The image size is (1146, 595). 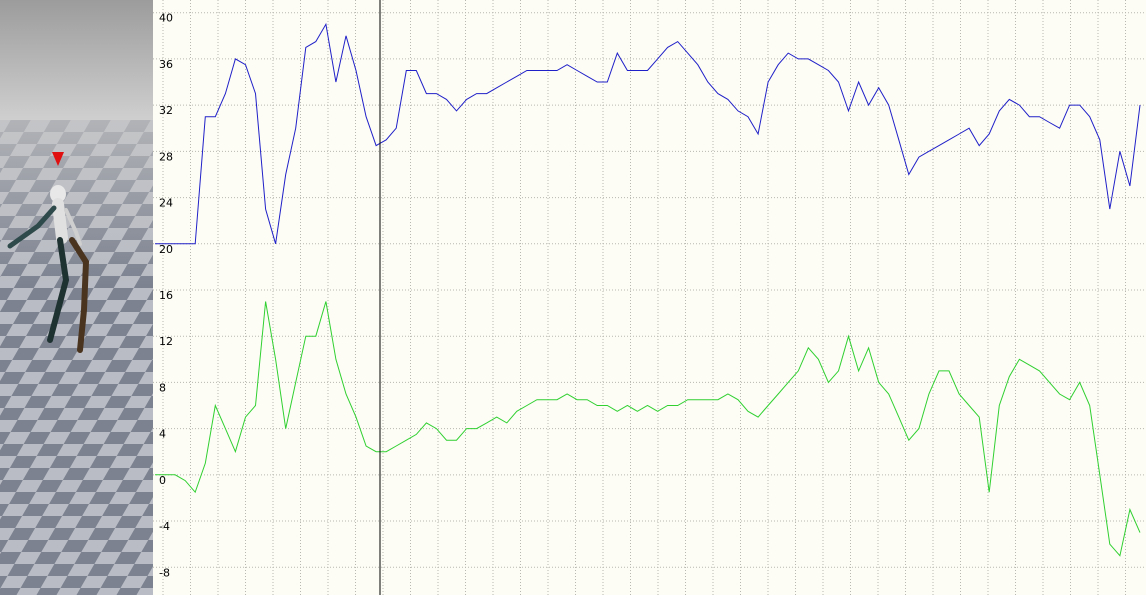 I want to click on y-tick-label: 32, so click(x=166, y=110).